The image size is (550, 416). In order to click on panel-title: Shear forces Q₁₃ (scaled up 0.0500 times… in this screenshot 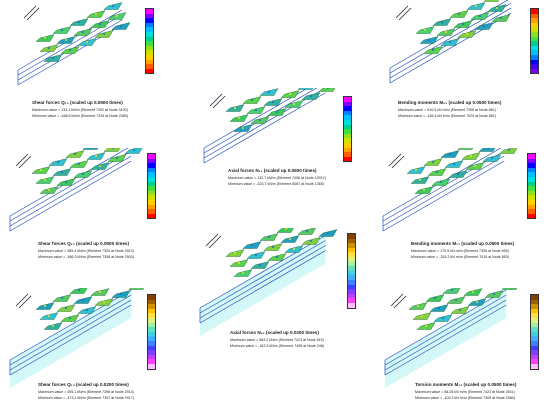, I will do `click(77, 102)`.